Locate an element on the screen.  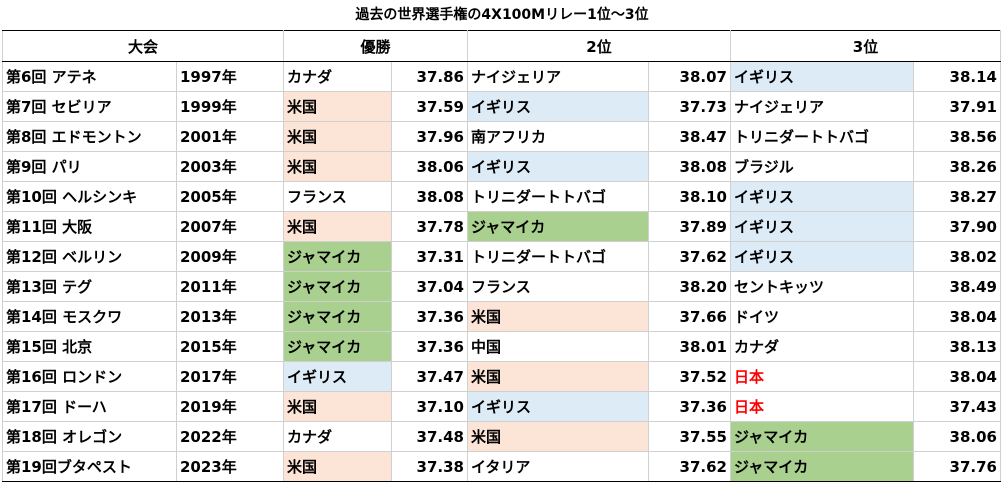
second-place-time: 38.07 is located at coordinates (689, 76).